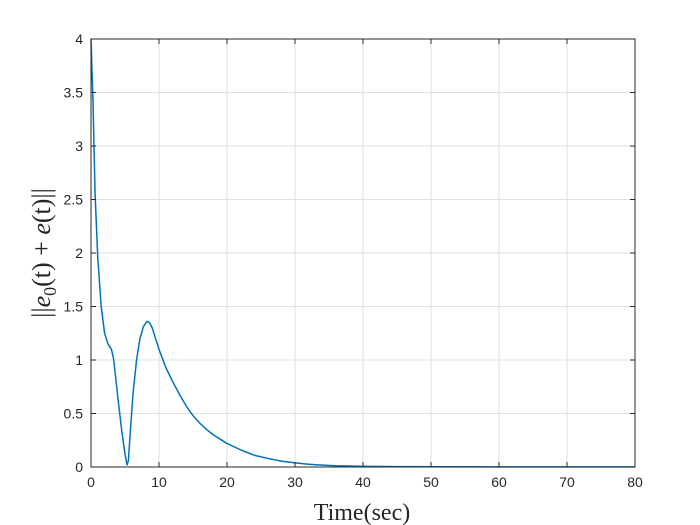 This screenshot has height=525, width=700. What do you see at coordinates (41, 302) in the screenshot?
I see `y-axis-label-base: e` at bounding box center [41, 302].